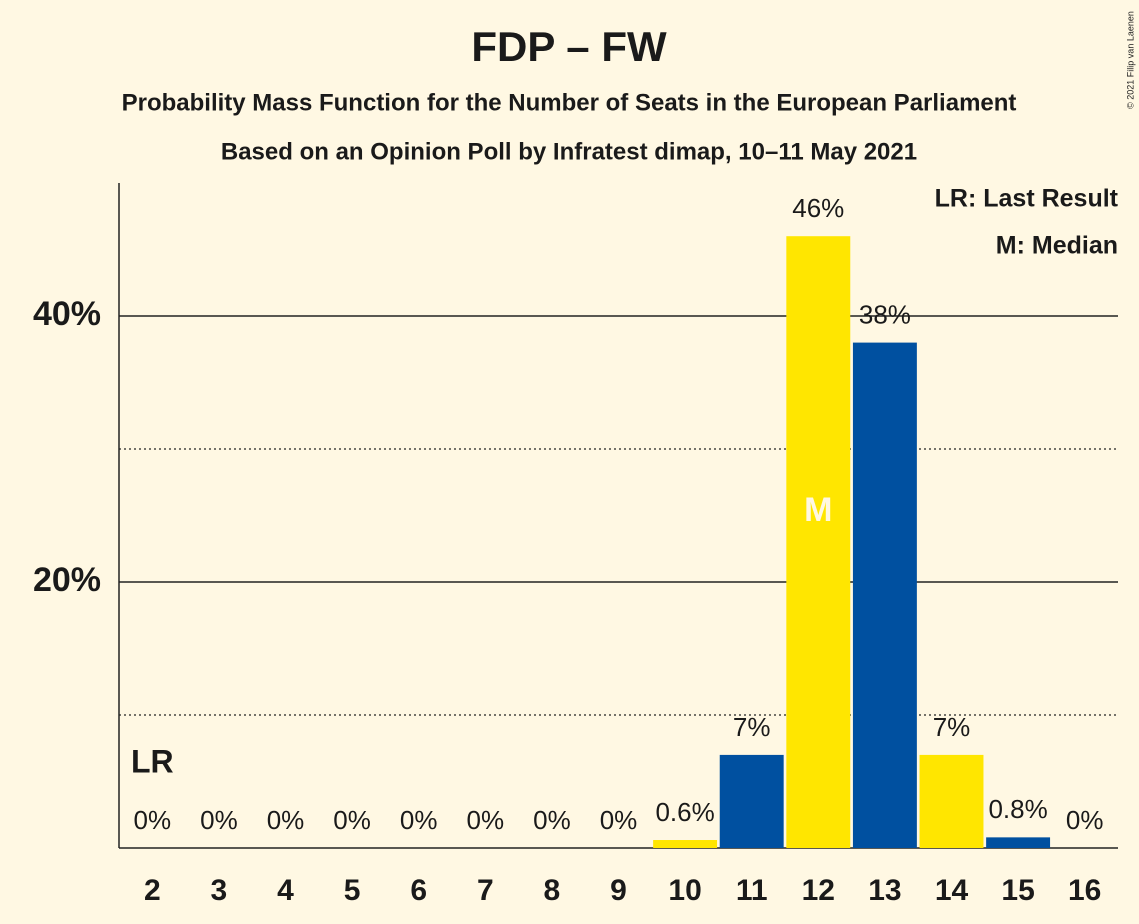 The image size is (1139, 924). Describe the element at coordinates (219, 890) in the screenshot. I see `x-tick-label: 3` at that location.